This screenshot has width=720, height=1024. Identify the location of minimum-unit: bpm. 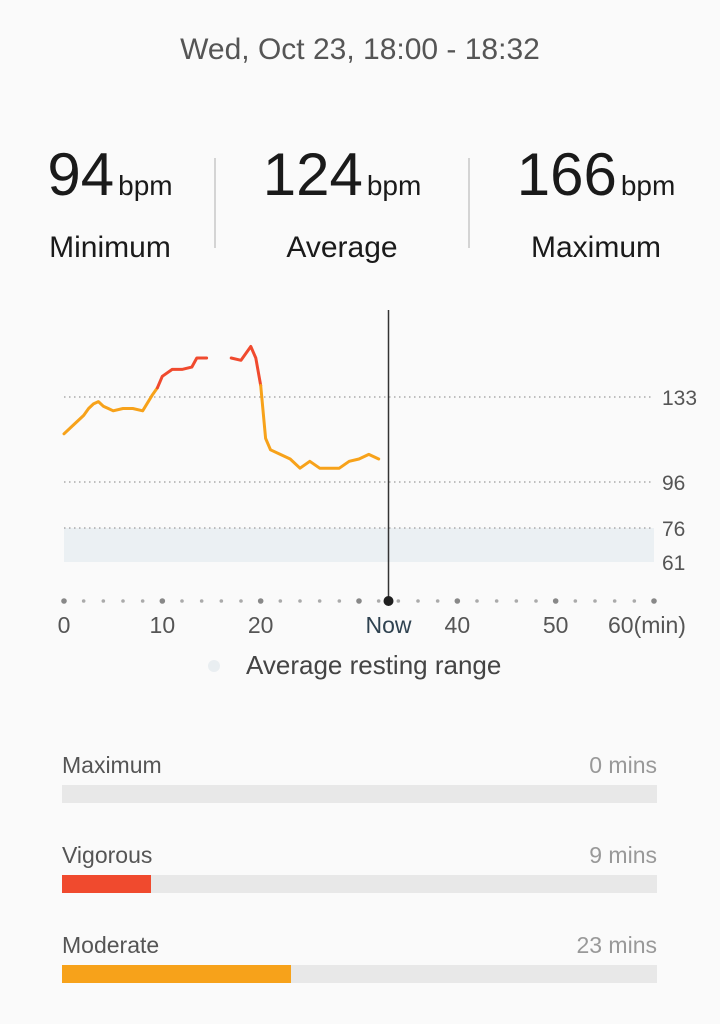
(145, 185).